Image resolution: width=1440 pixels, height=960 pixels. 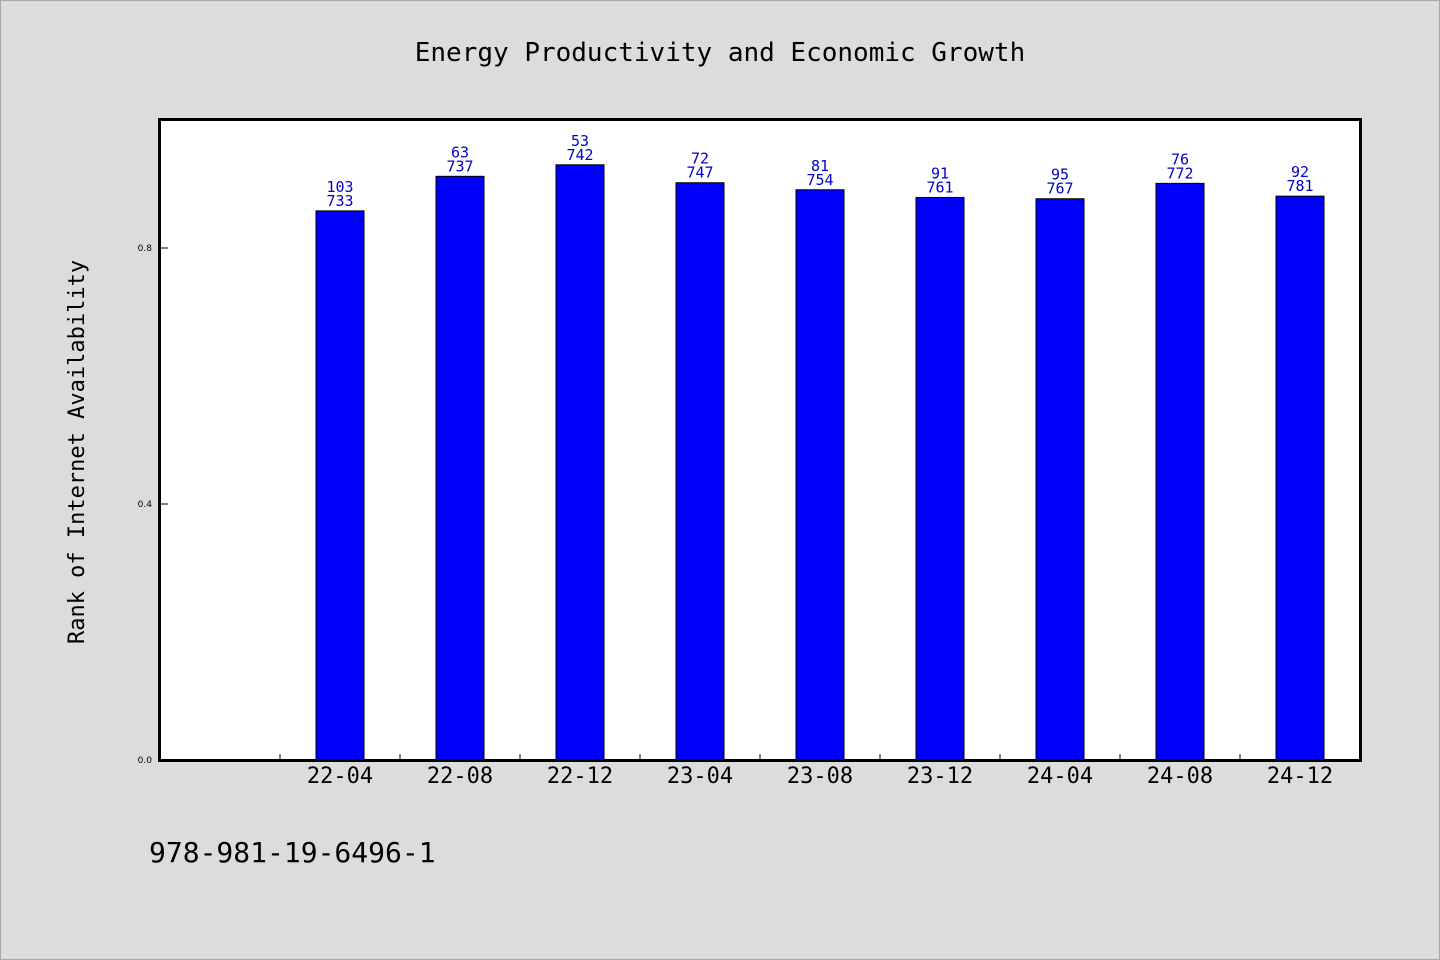 I want to click on x-tick-label: 24-04, so click(x=1060, y=776).